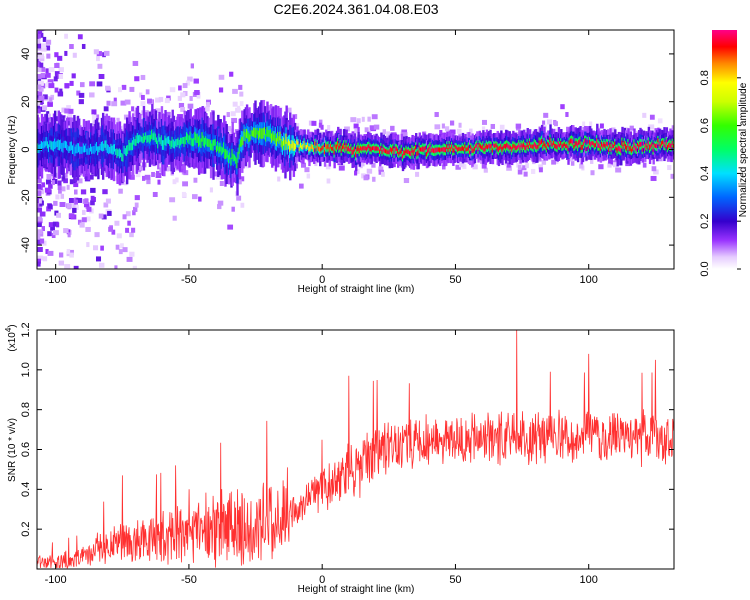 The image size is (750, 600). What do you see at coordinates (26, 54) in the screenshot?
I see `y-tick-label: 40` at bounding box center [26, 54].